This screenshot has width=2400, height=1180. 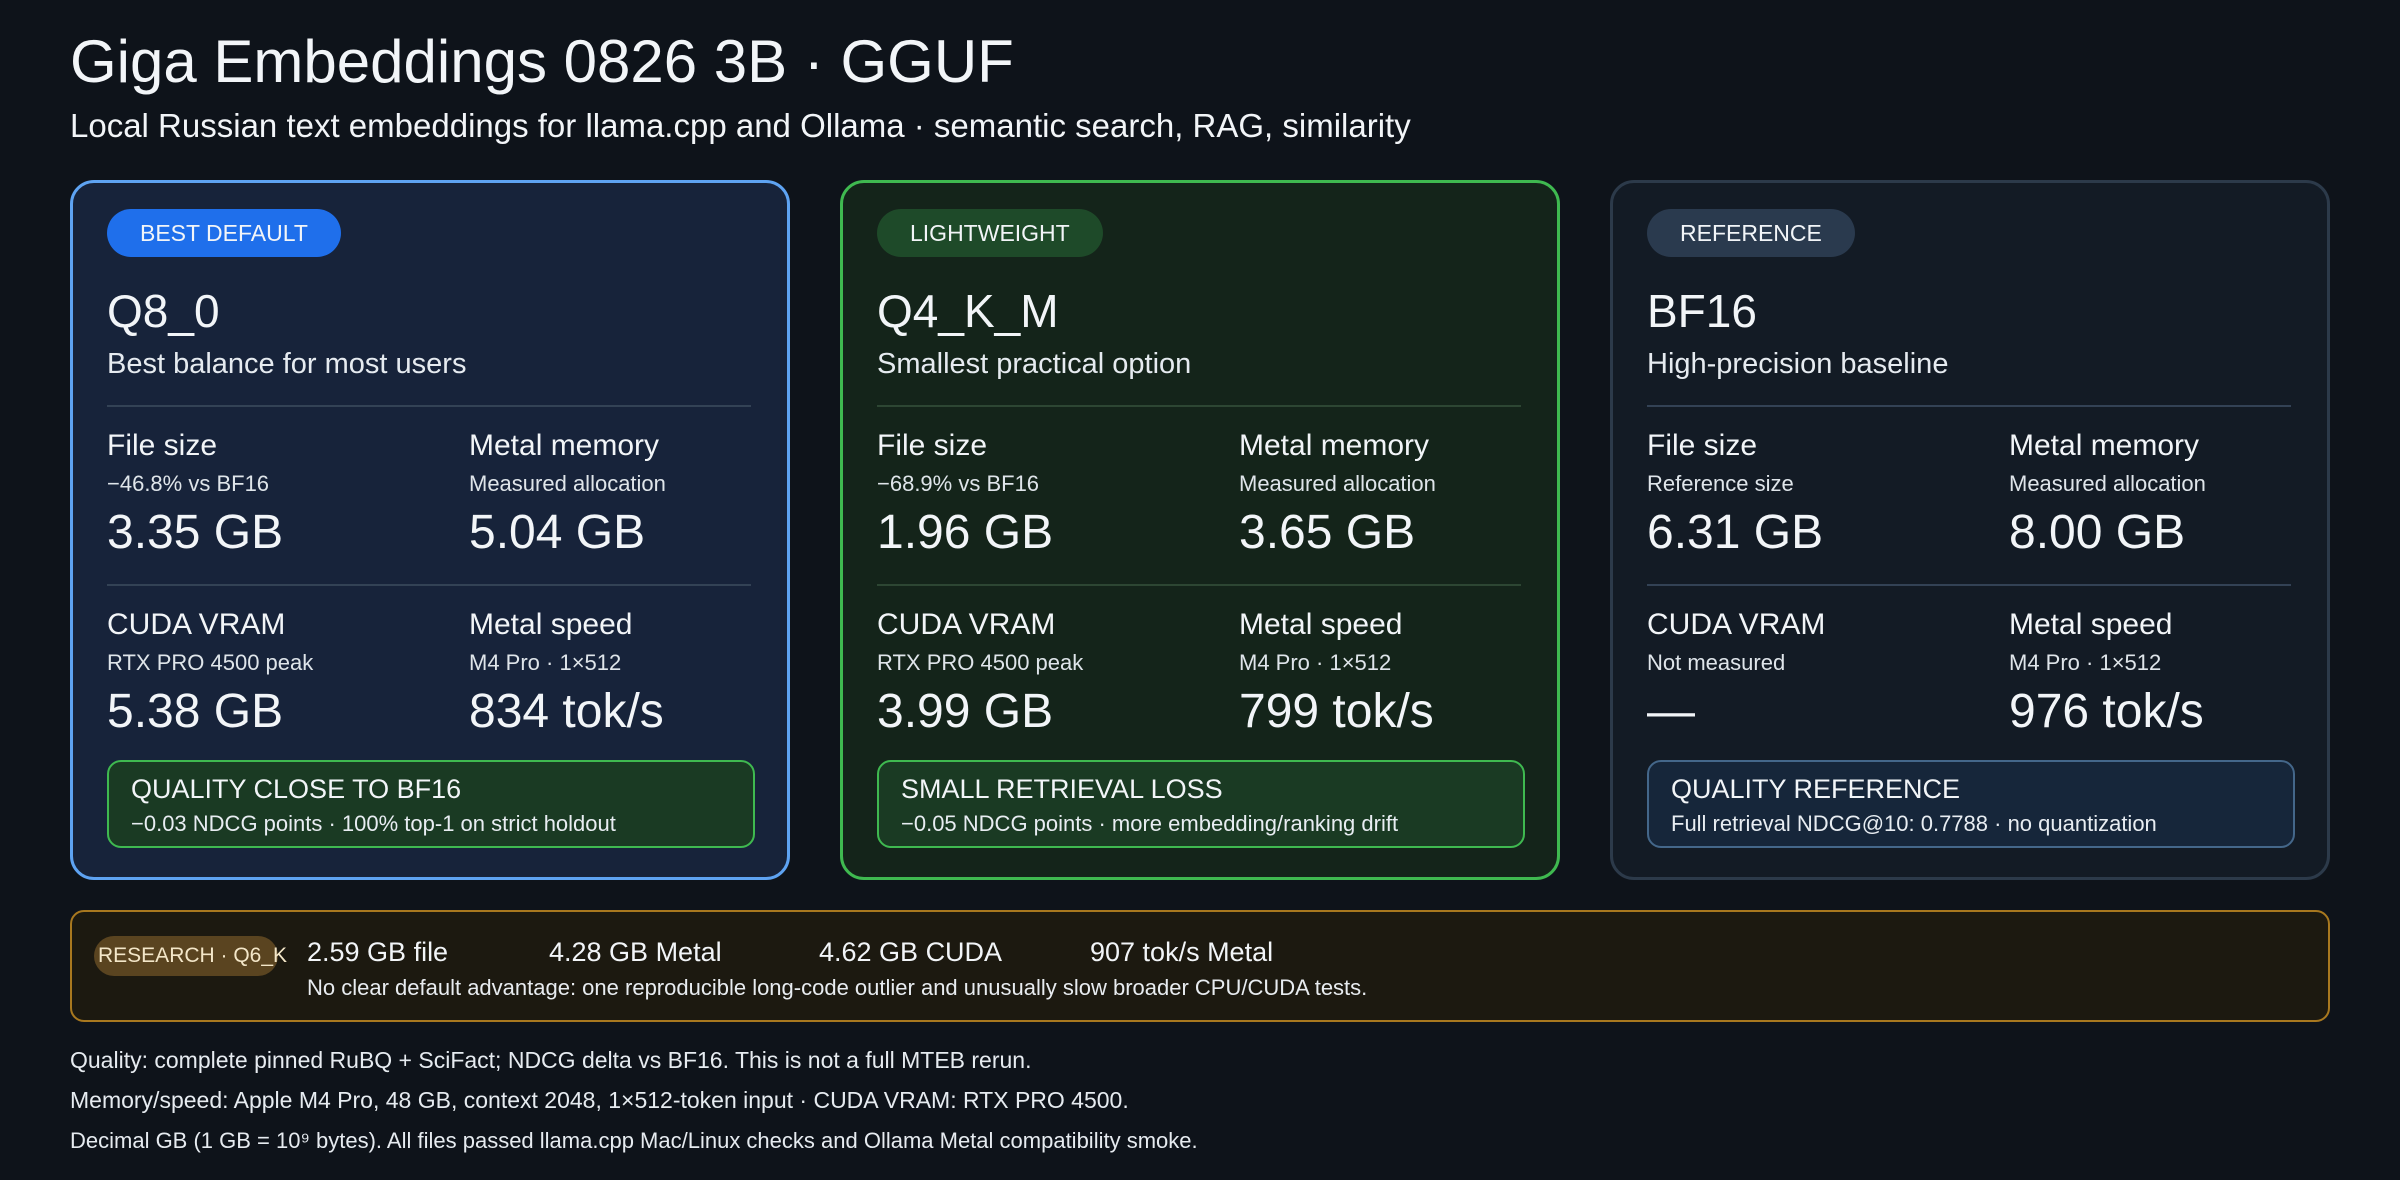 What do you see at coordinates (188, 483) in the screenshot?
I see `metric-sub: −46.8% vs BF16` at bounding box center [188, 483].